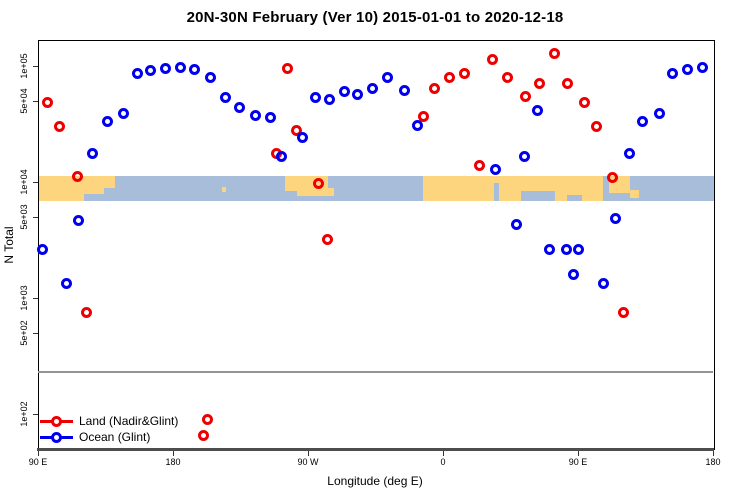  What do you see at coordinates (375, 449) in the screenshot?
I see `x-axis-line` at bounding box center [375, 449].